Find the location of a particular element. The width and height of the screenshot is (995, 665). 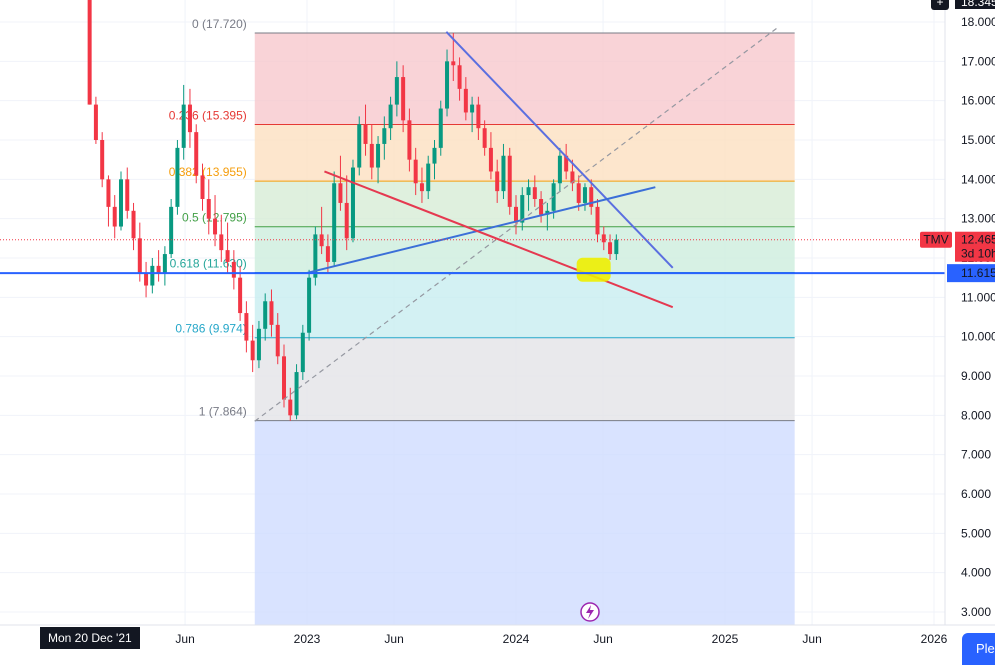

lightning-icon is located at coordinates (590, 612).